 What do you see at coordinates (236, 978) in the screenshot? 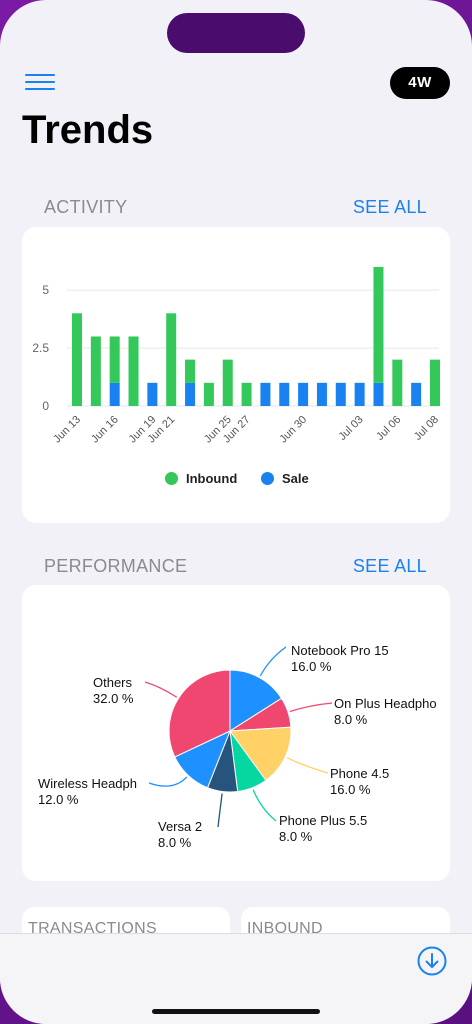
I see `bottom-toolbar` at bounding box center [236, 978].